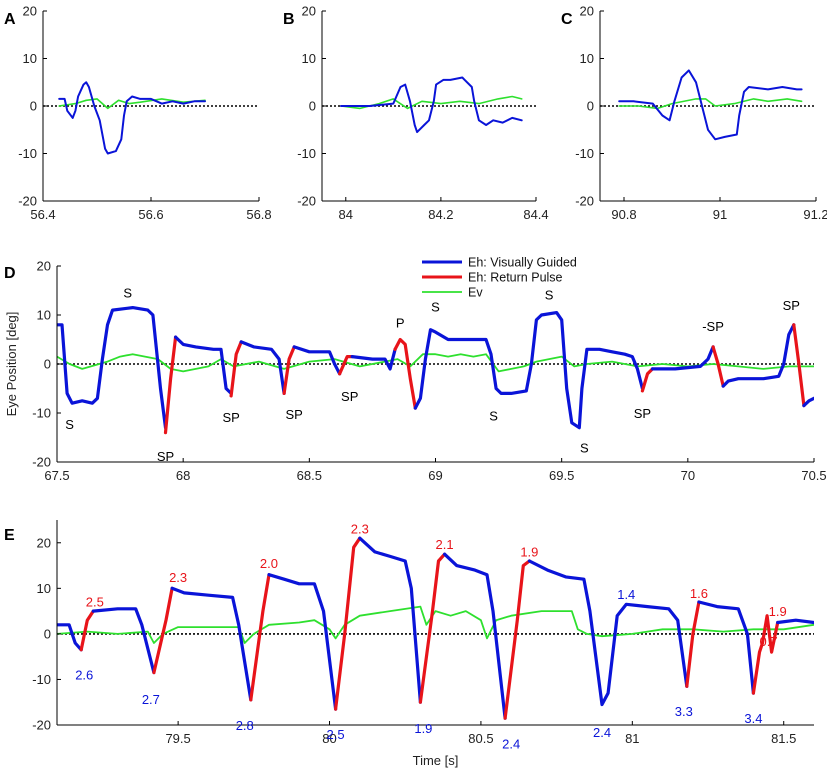  I want to click on legend-label-visual: Eh: Visually Guided, so click(522, 263).